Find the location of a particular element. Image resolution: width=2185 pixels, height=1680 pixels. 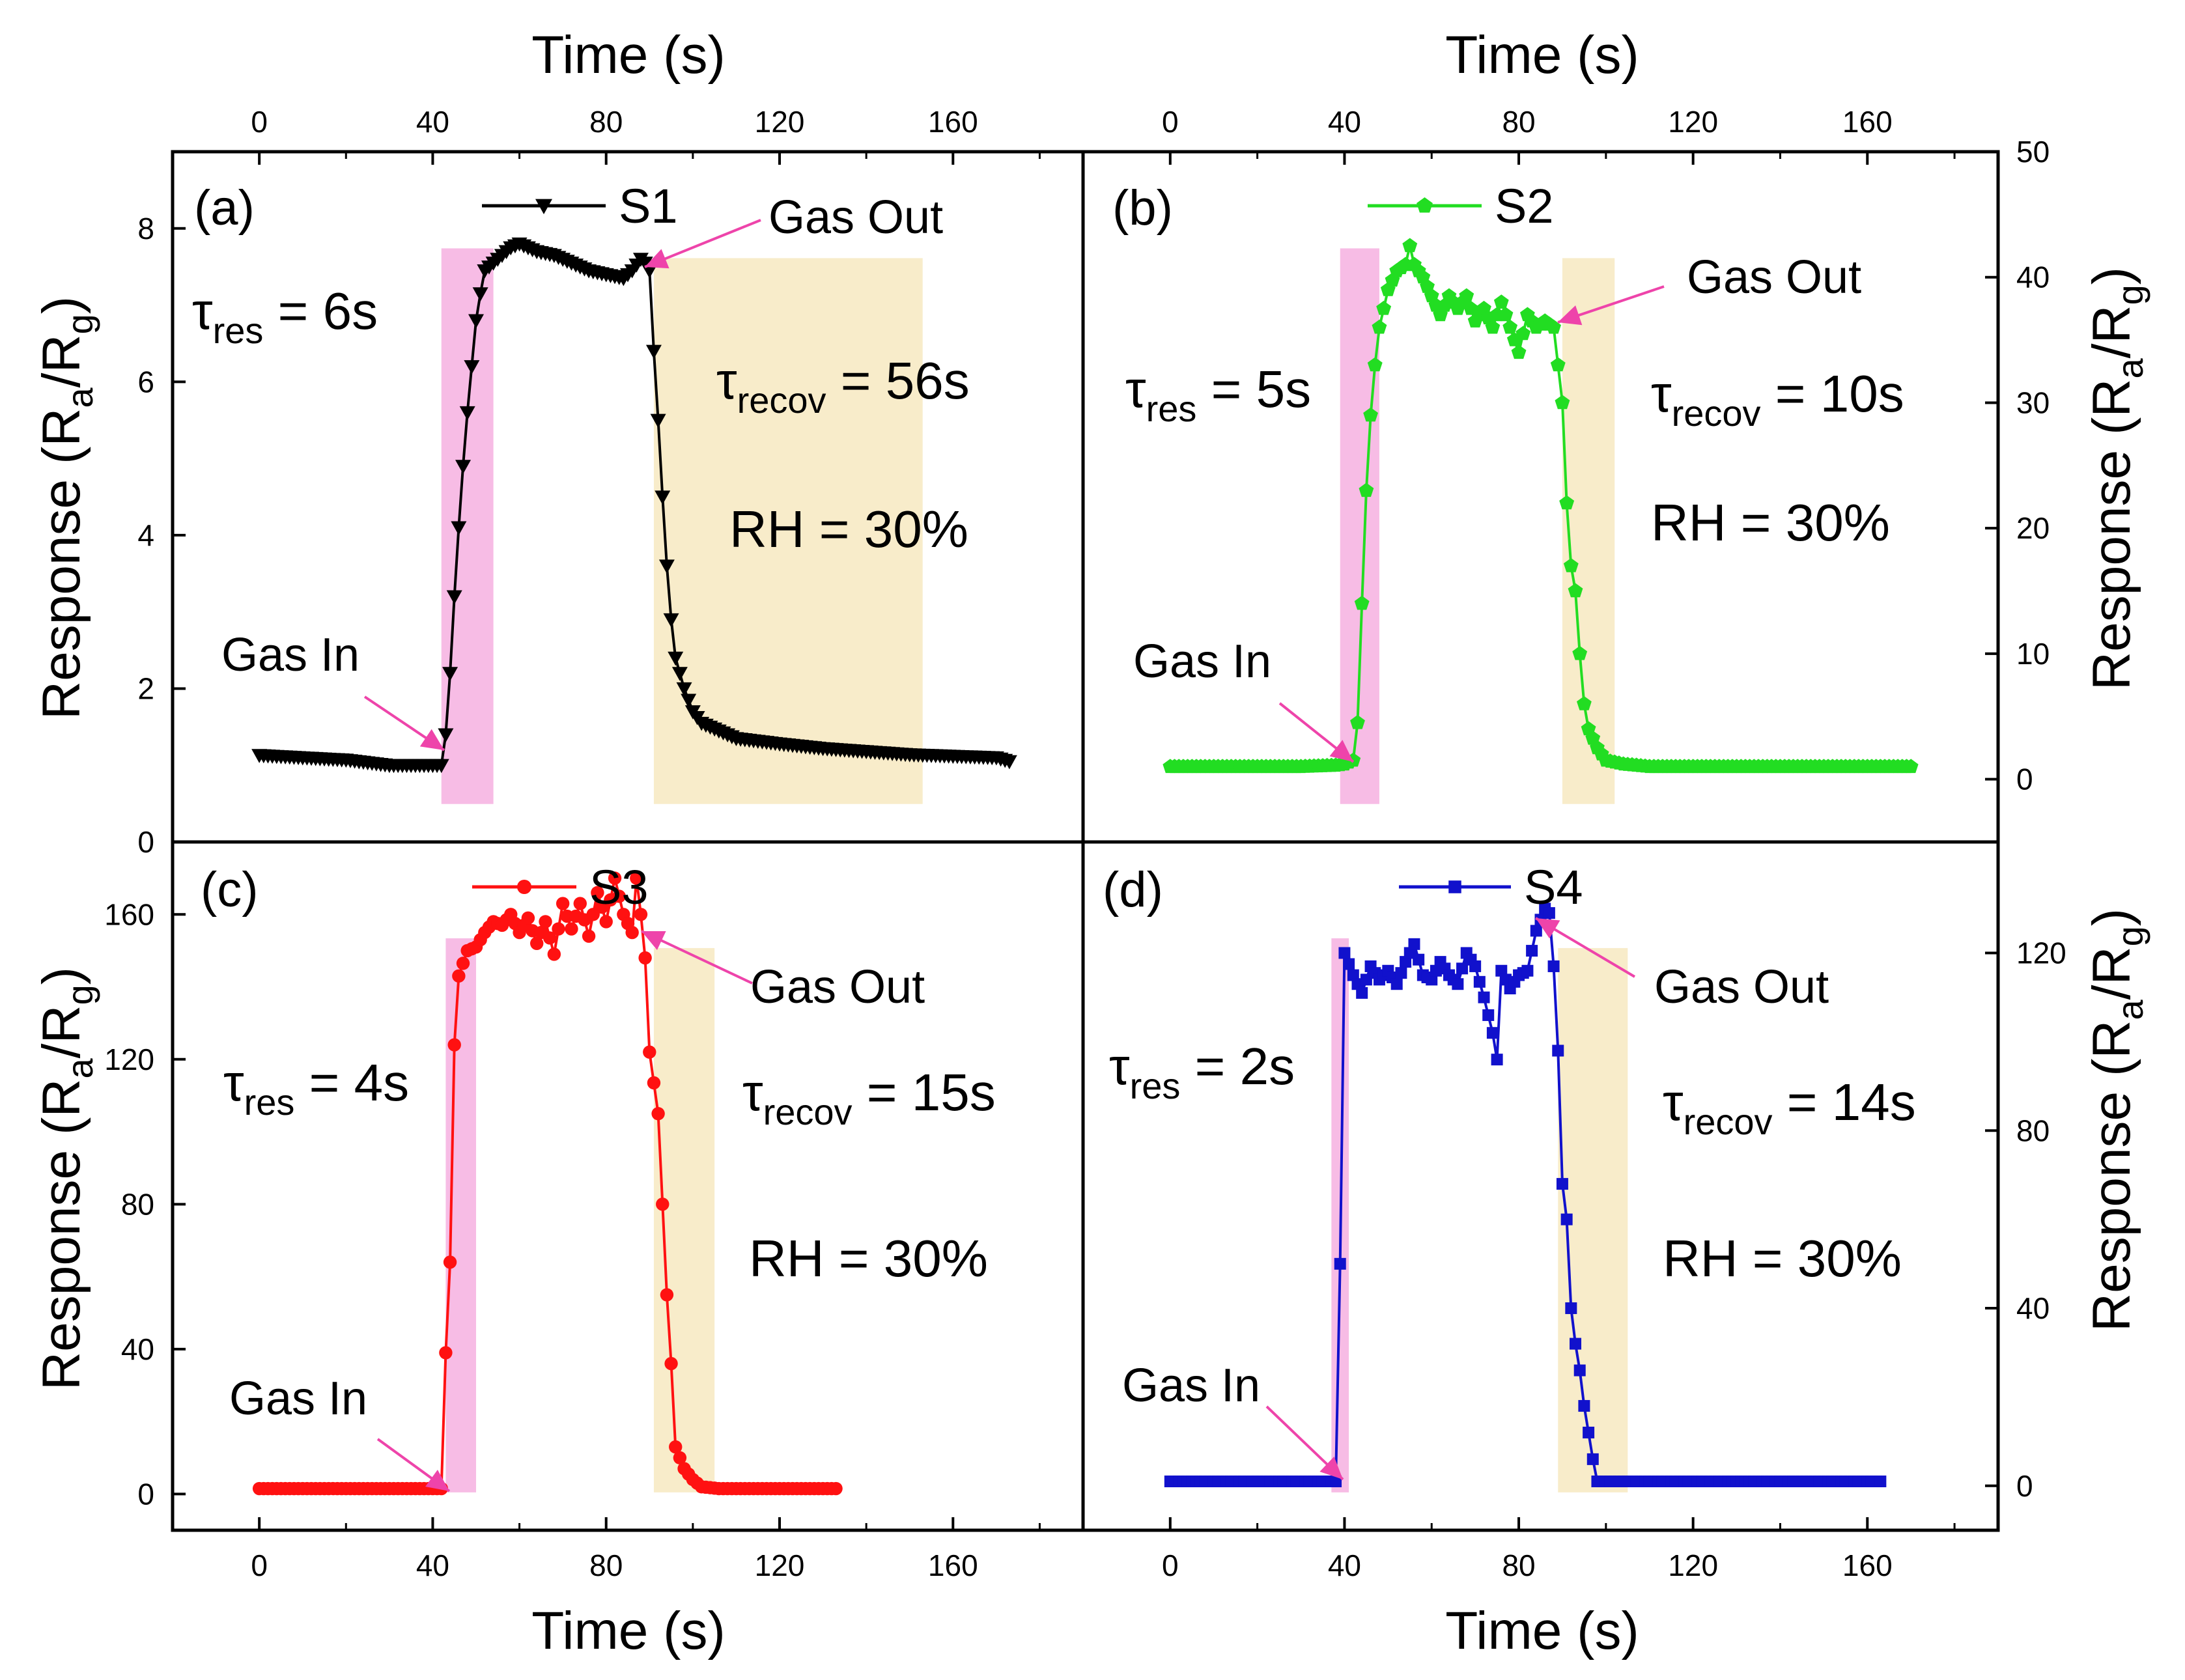

panel-c-y-tick-label: 0 is located at coordinates (146, 1494).